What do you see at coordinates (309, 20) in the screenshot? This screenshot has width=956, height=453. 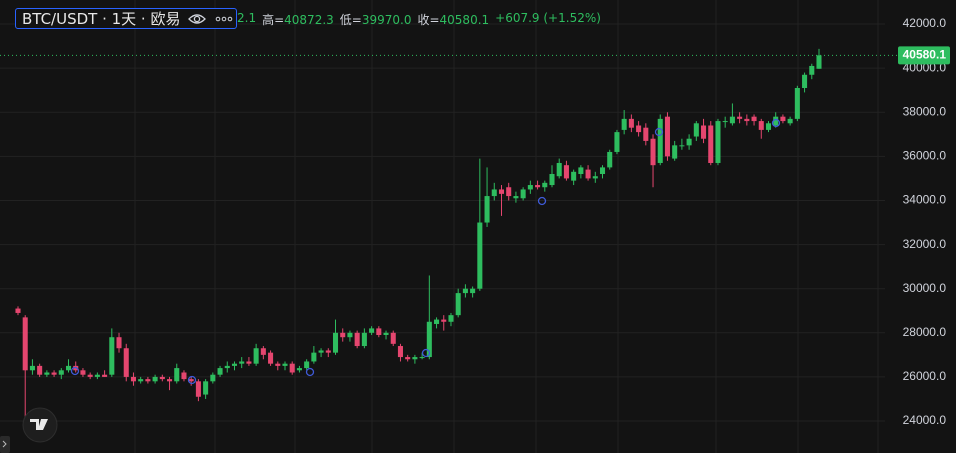 I see `stat-value: 40872.3` at bounding box center [309, 20].